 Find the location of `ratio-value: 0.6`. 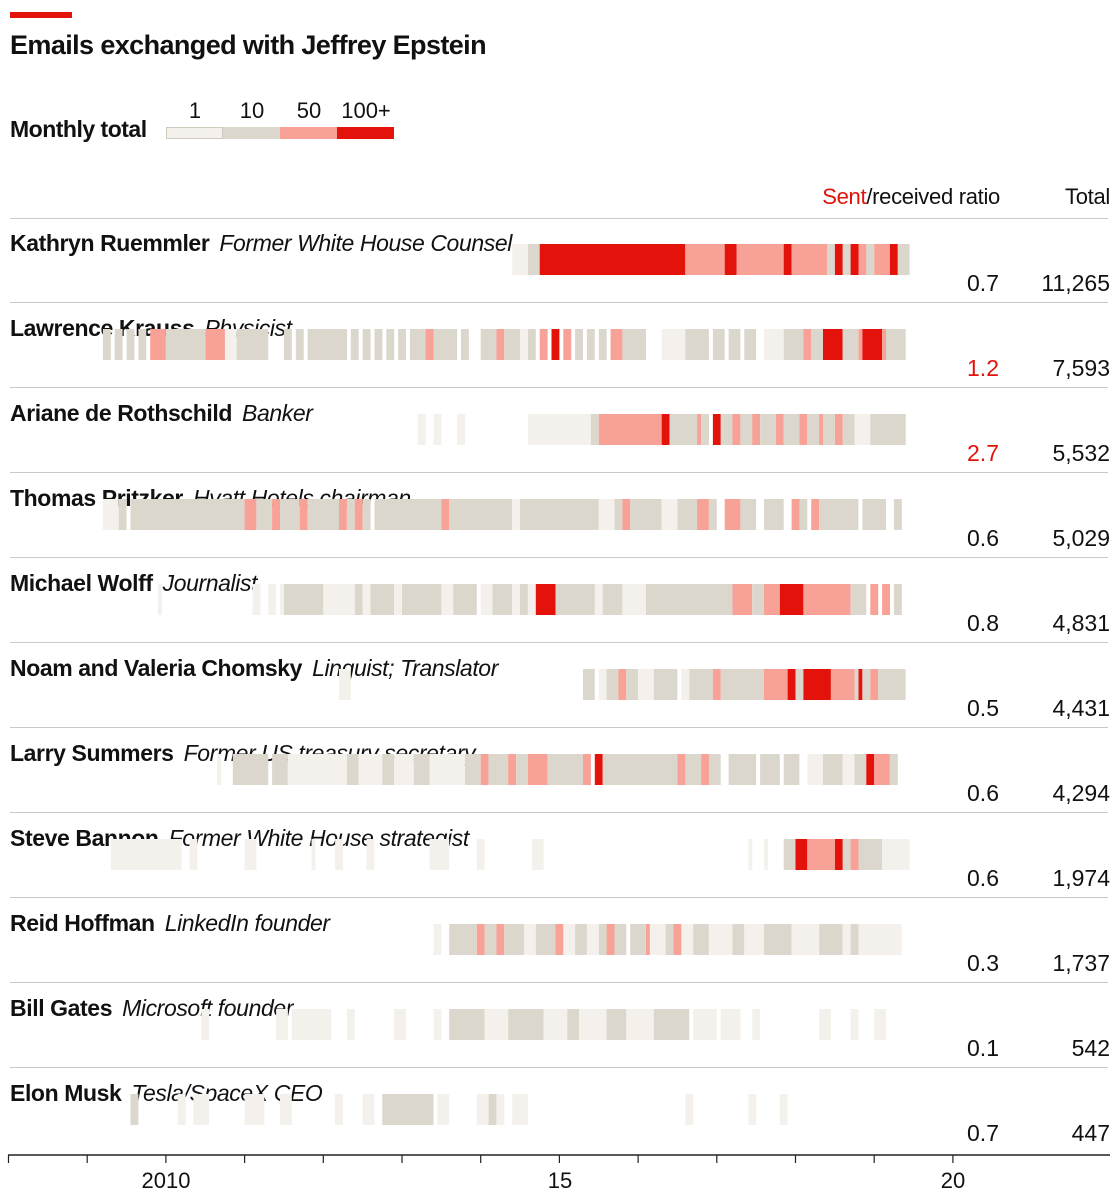

ratio-value: 0.6 is located at coordinates (983, 793).